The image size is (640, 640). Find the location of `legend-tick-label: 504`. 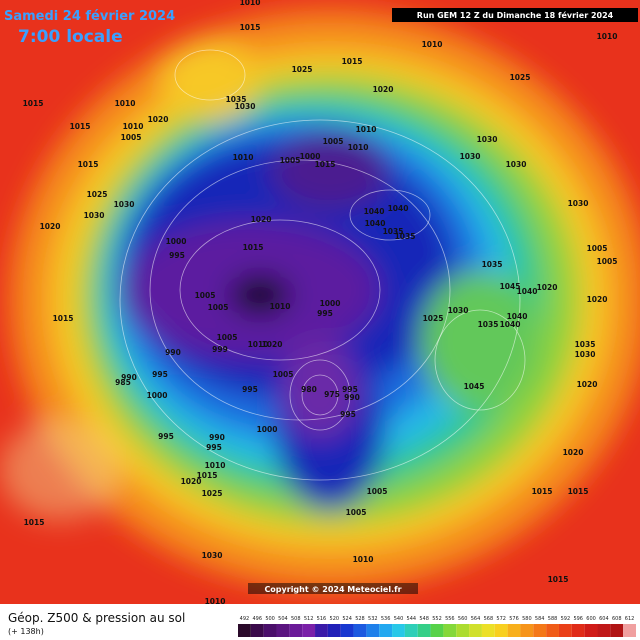

legend-tick-label: 504 is located at coordinates (283, 619).